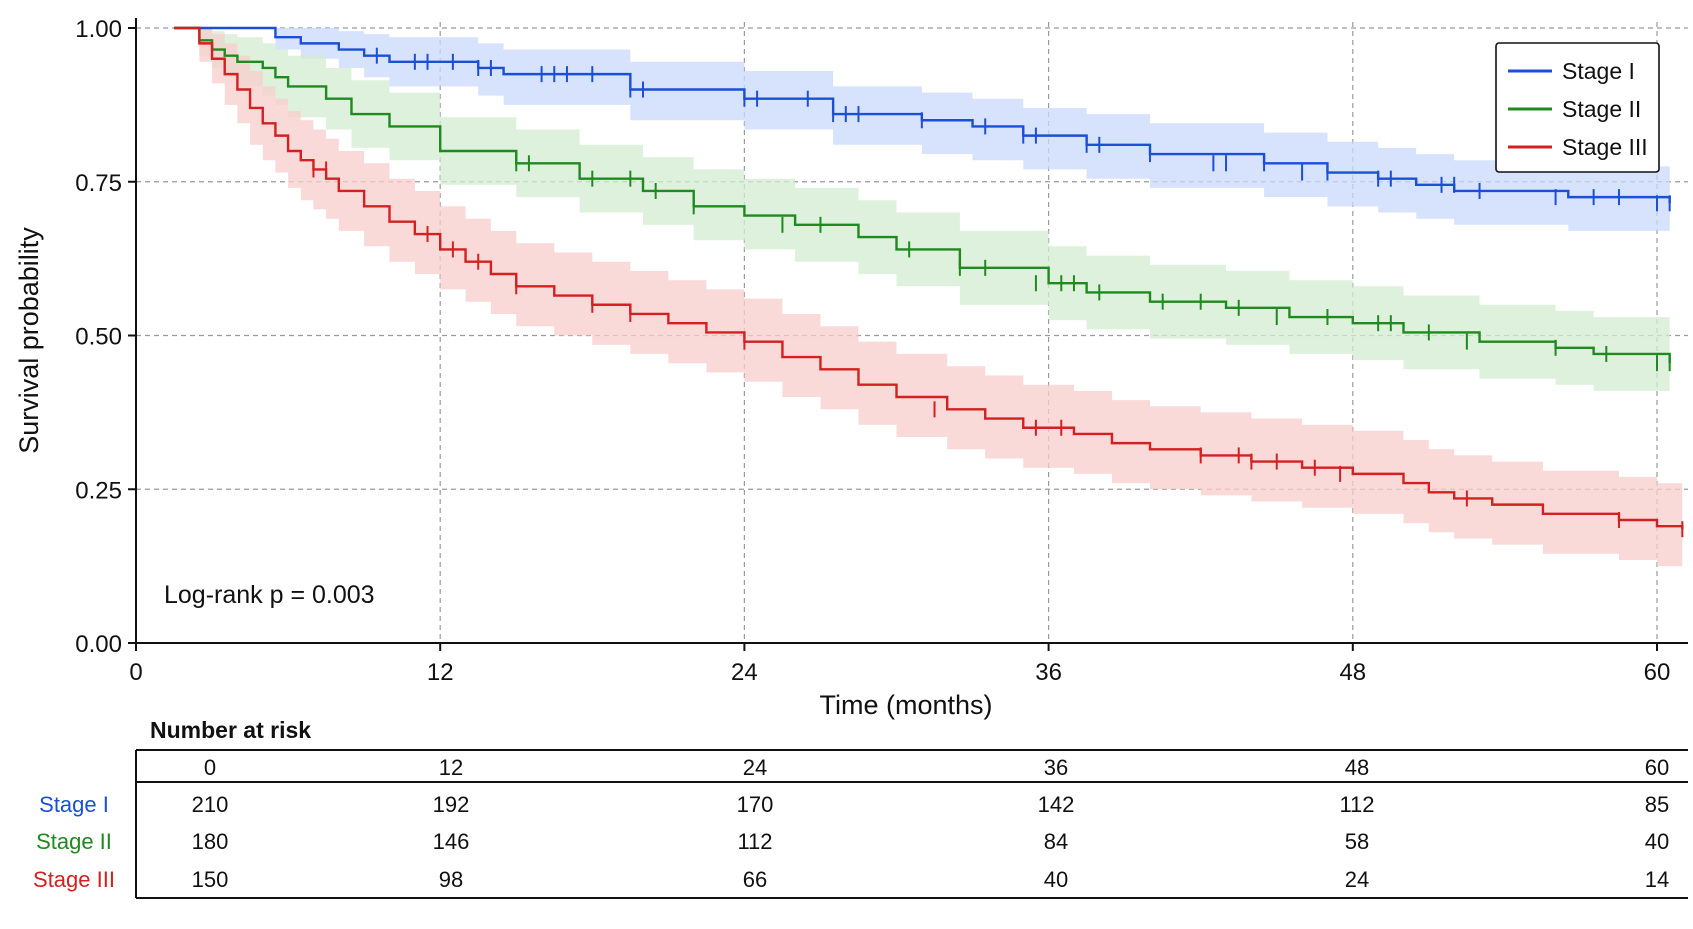 Image resolution: width=1693 pixels, height=929 pixels. I want to click on y-axis-title: Survival probability, so click(29, 340).